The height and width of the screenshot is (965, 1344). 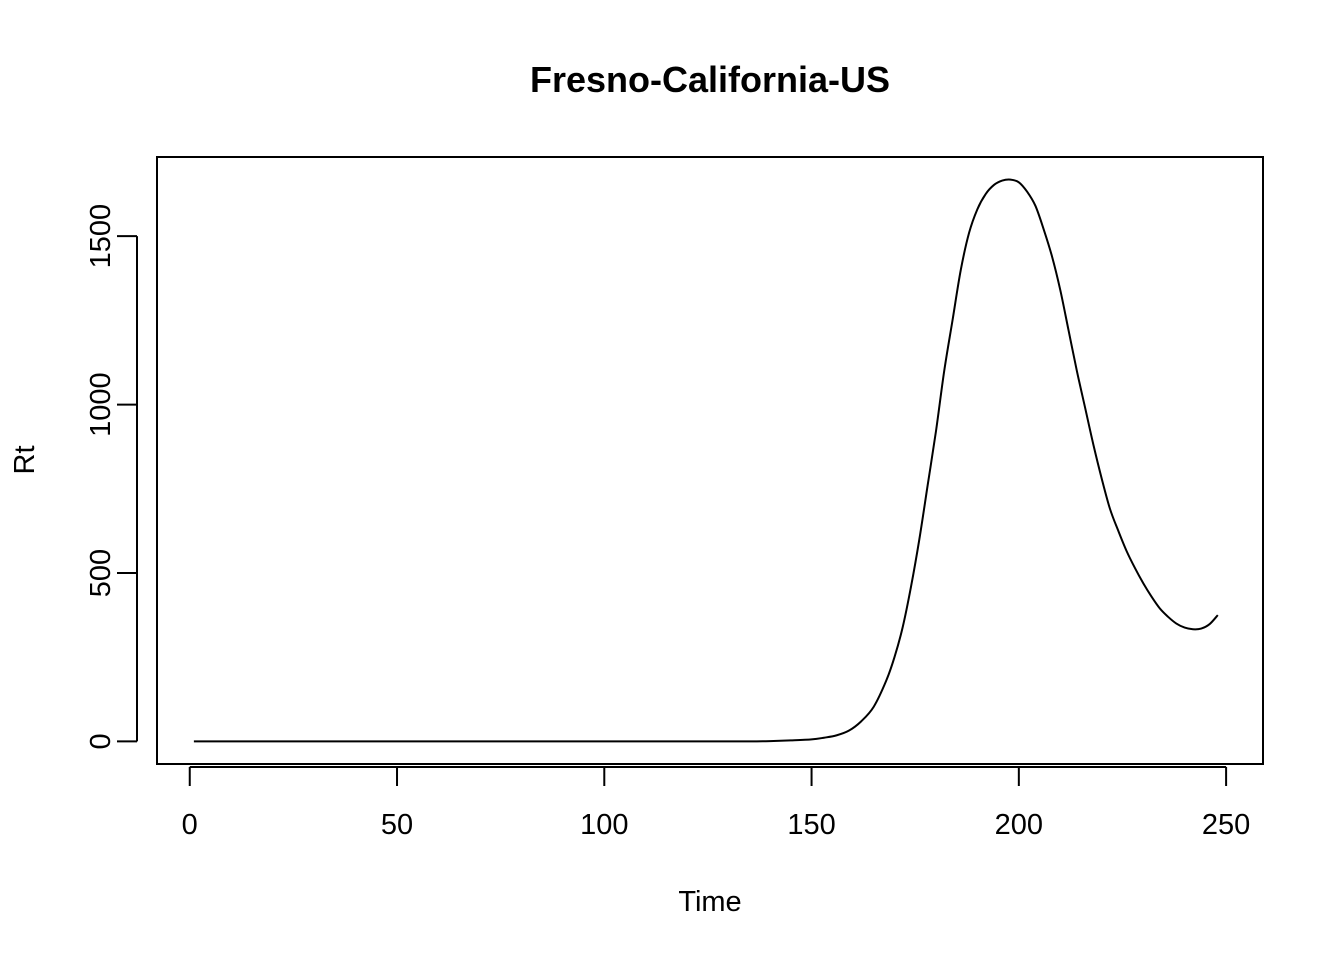 I want to click on x-tick-label: 250, so click(x=1226, y=825).